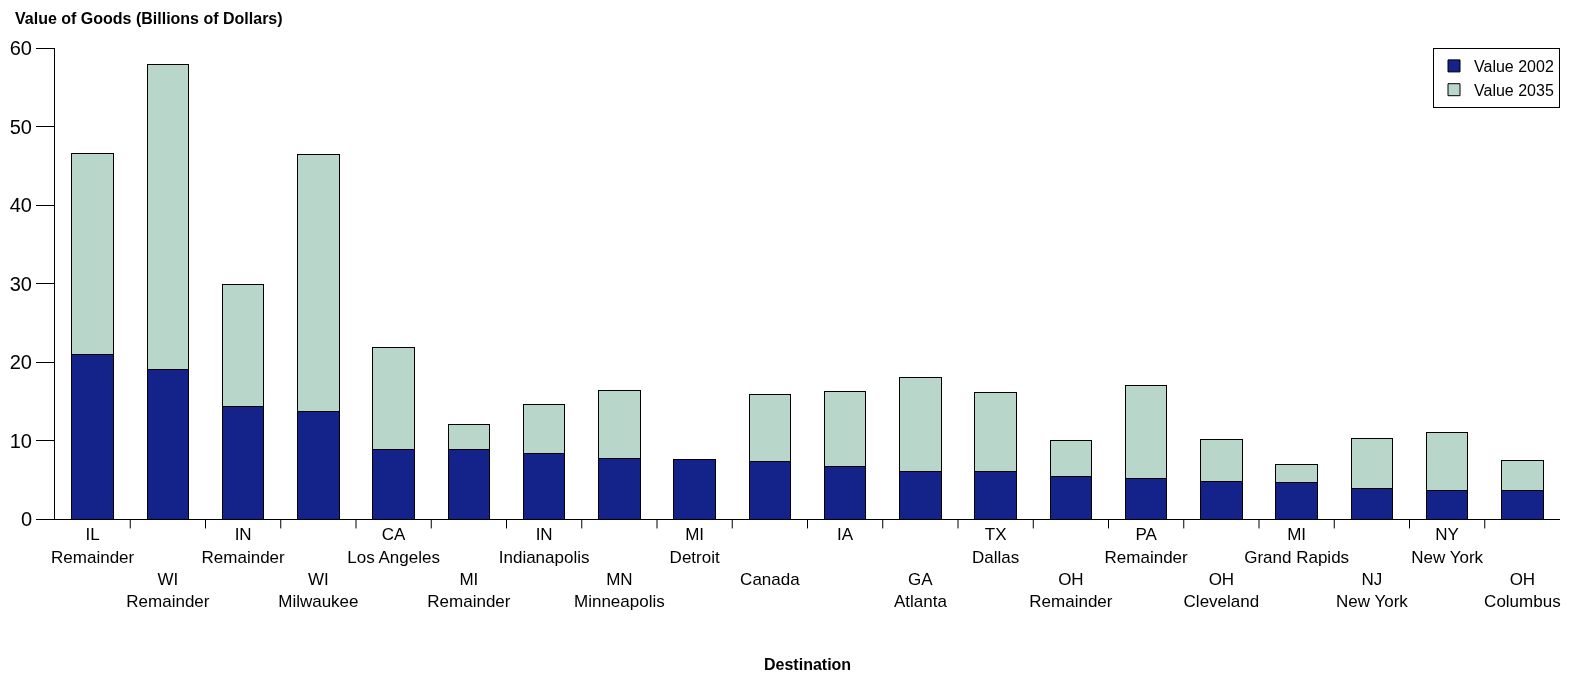 The height and width of the screenshot is (687, 1592). What do you see at coordinates (996, 546) in the screenshot?
I see `x-tick-label: TX Dallas` at bounding box center [996, 546].